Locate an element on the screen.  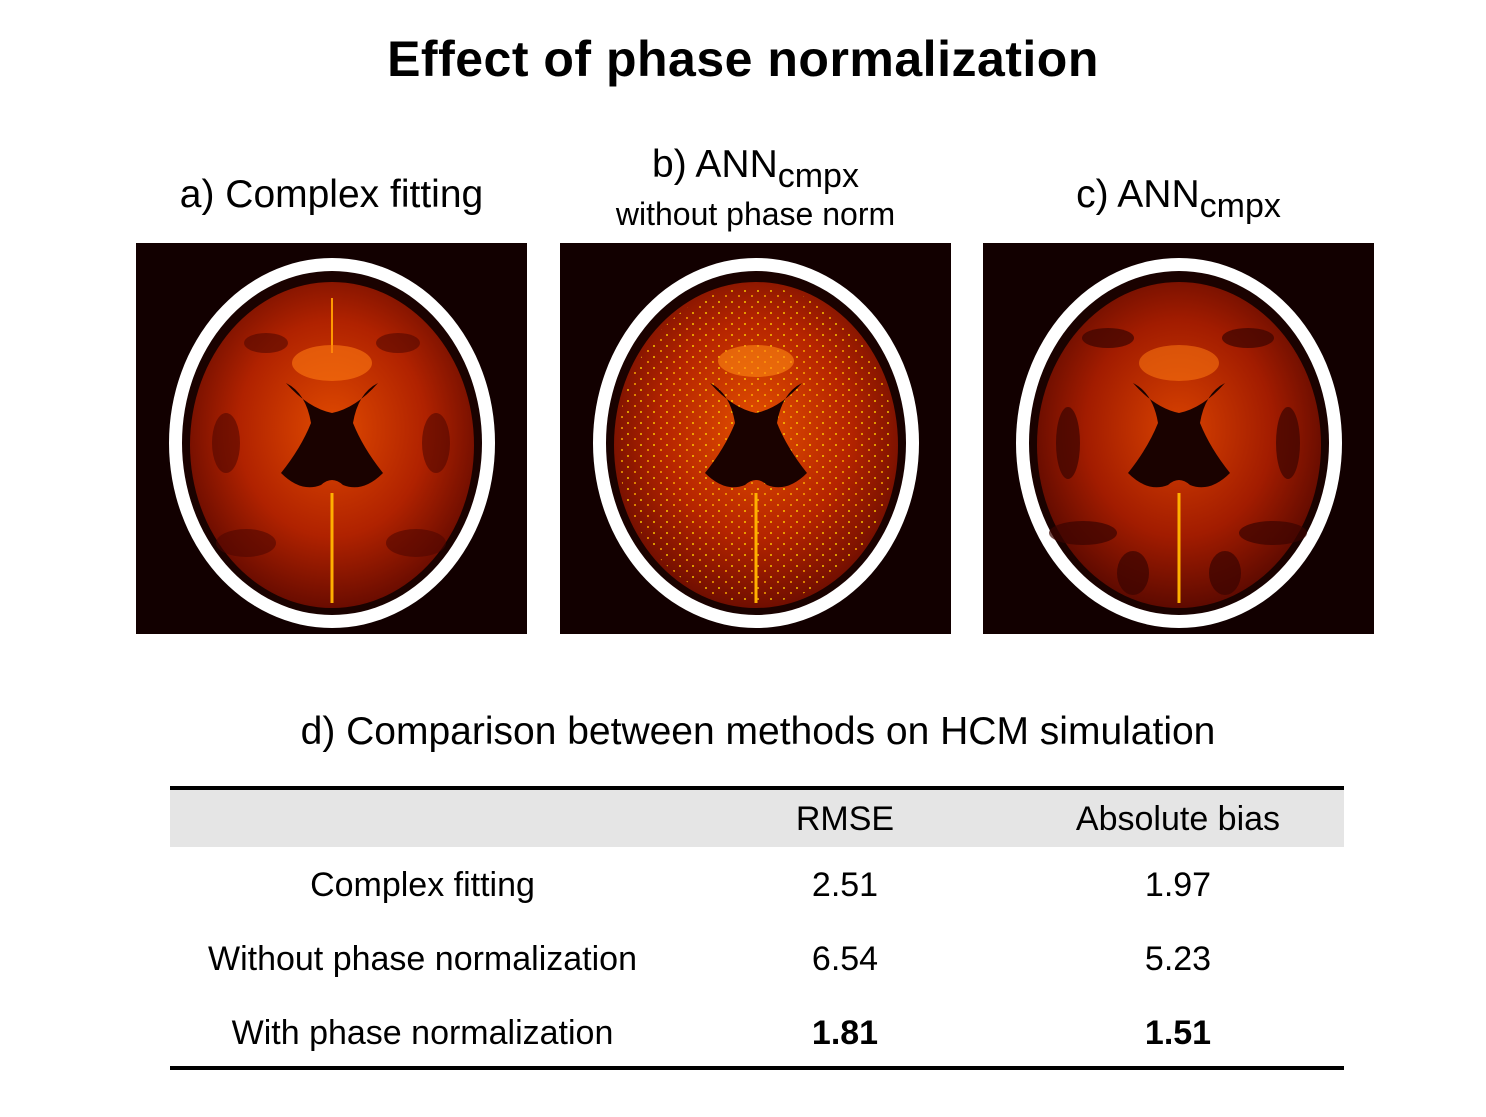
row-3-bias: 1.51 is located at coordinates (1178, 1033).